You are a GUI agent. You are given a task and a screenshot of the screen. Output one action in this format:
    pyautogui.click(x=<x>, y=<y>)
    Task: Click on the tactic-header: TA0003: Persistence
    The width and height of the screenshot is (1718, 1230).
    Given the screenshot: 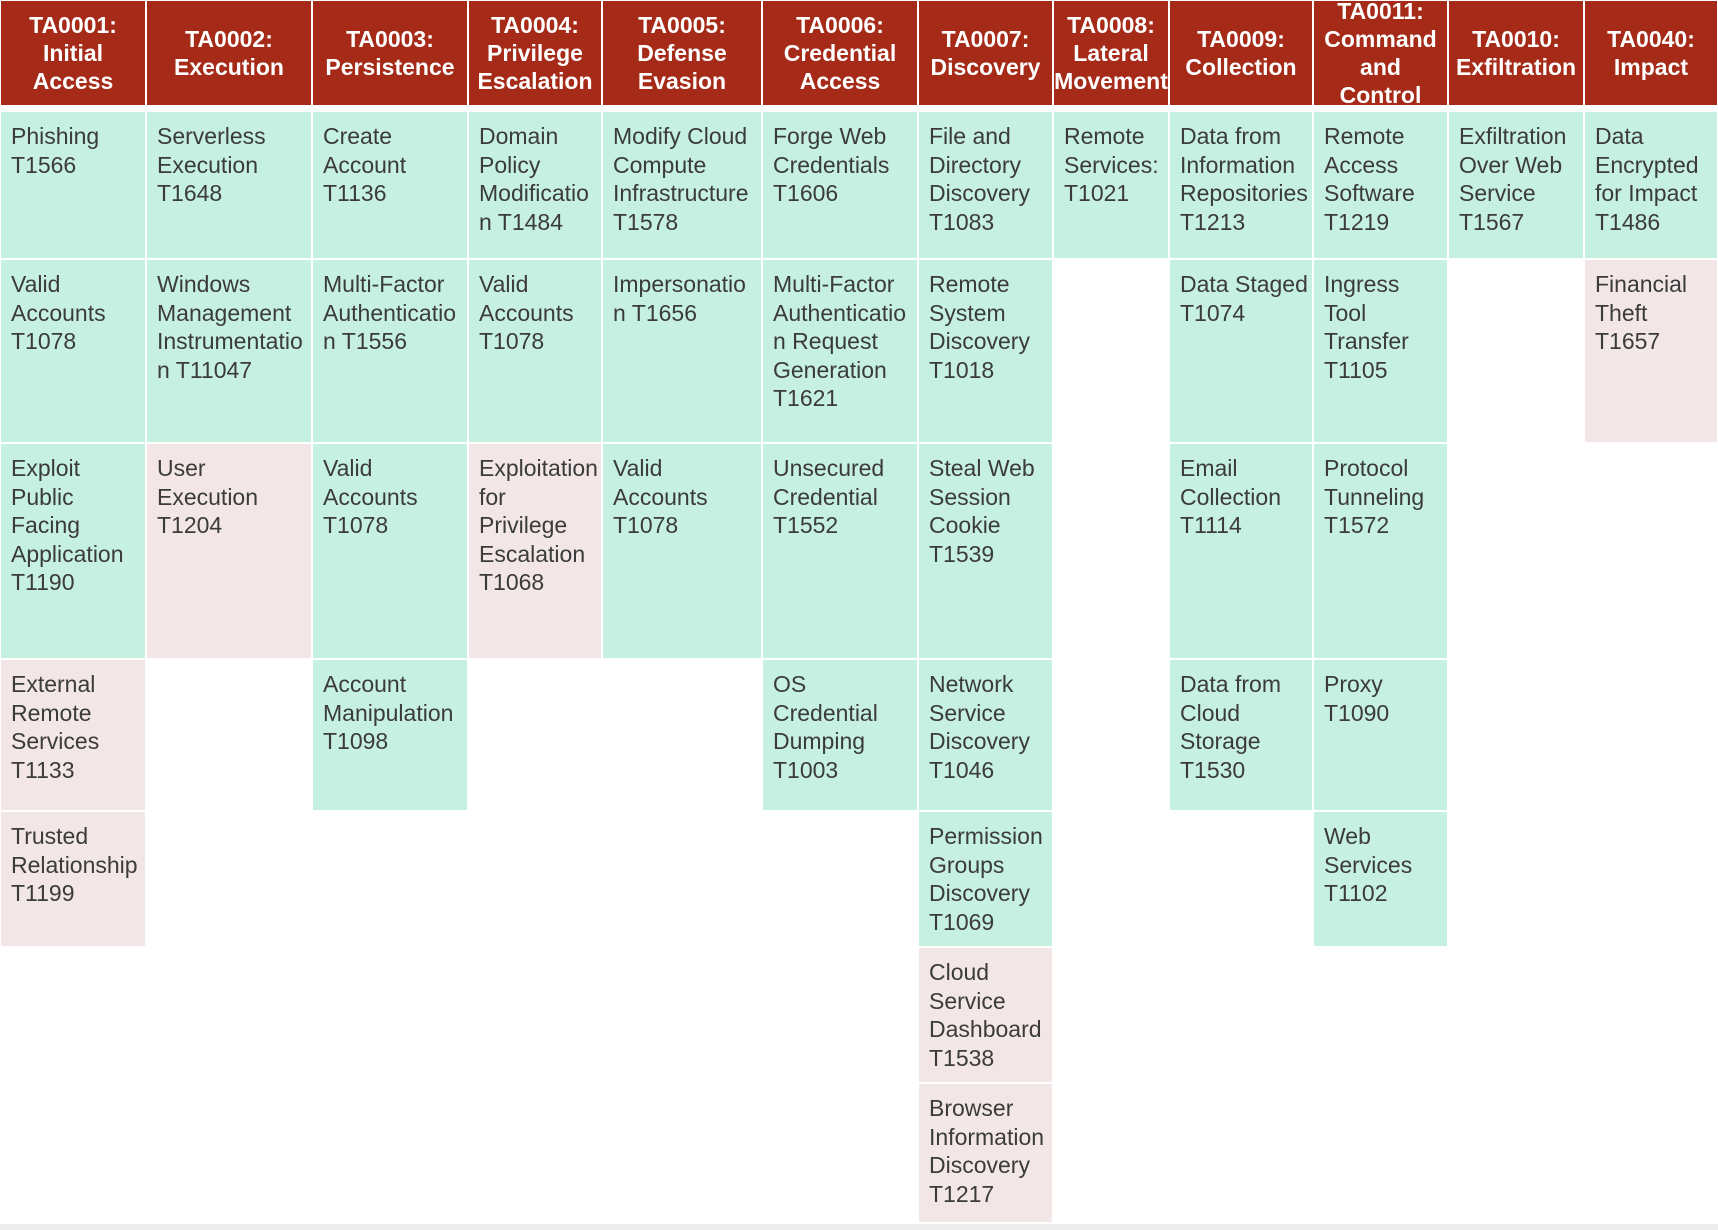 What is the action you would take?
    pyautogui.click(x=390, y=53)
    